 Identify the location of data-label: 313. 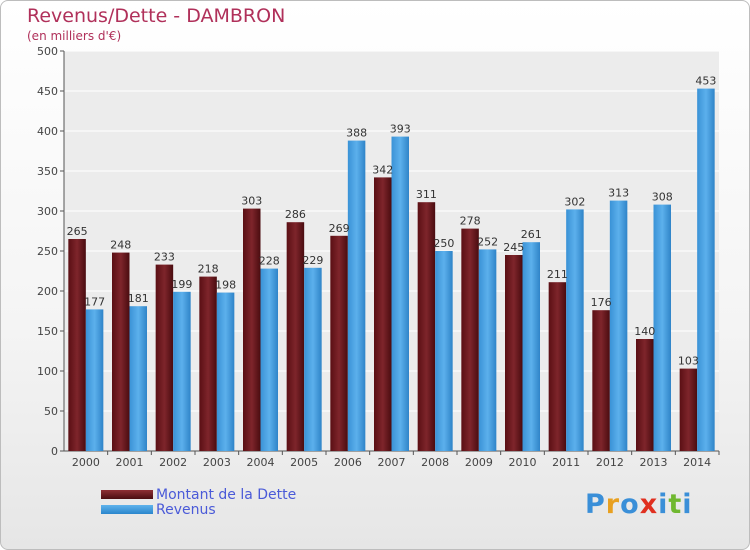
(618, 193).